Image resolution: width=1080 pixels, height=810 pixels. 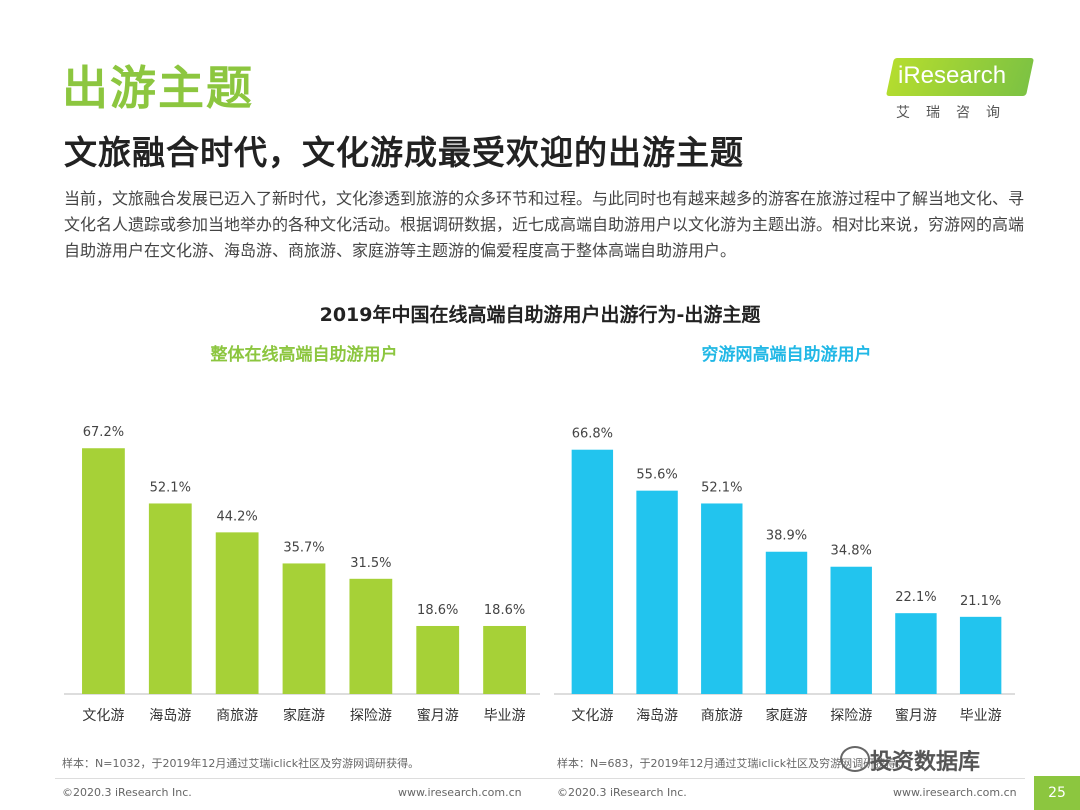 I want to click on footer-divider, so click(x=540, y=778).